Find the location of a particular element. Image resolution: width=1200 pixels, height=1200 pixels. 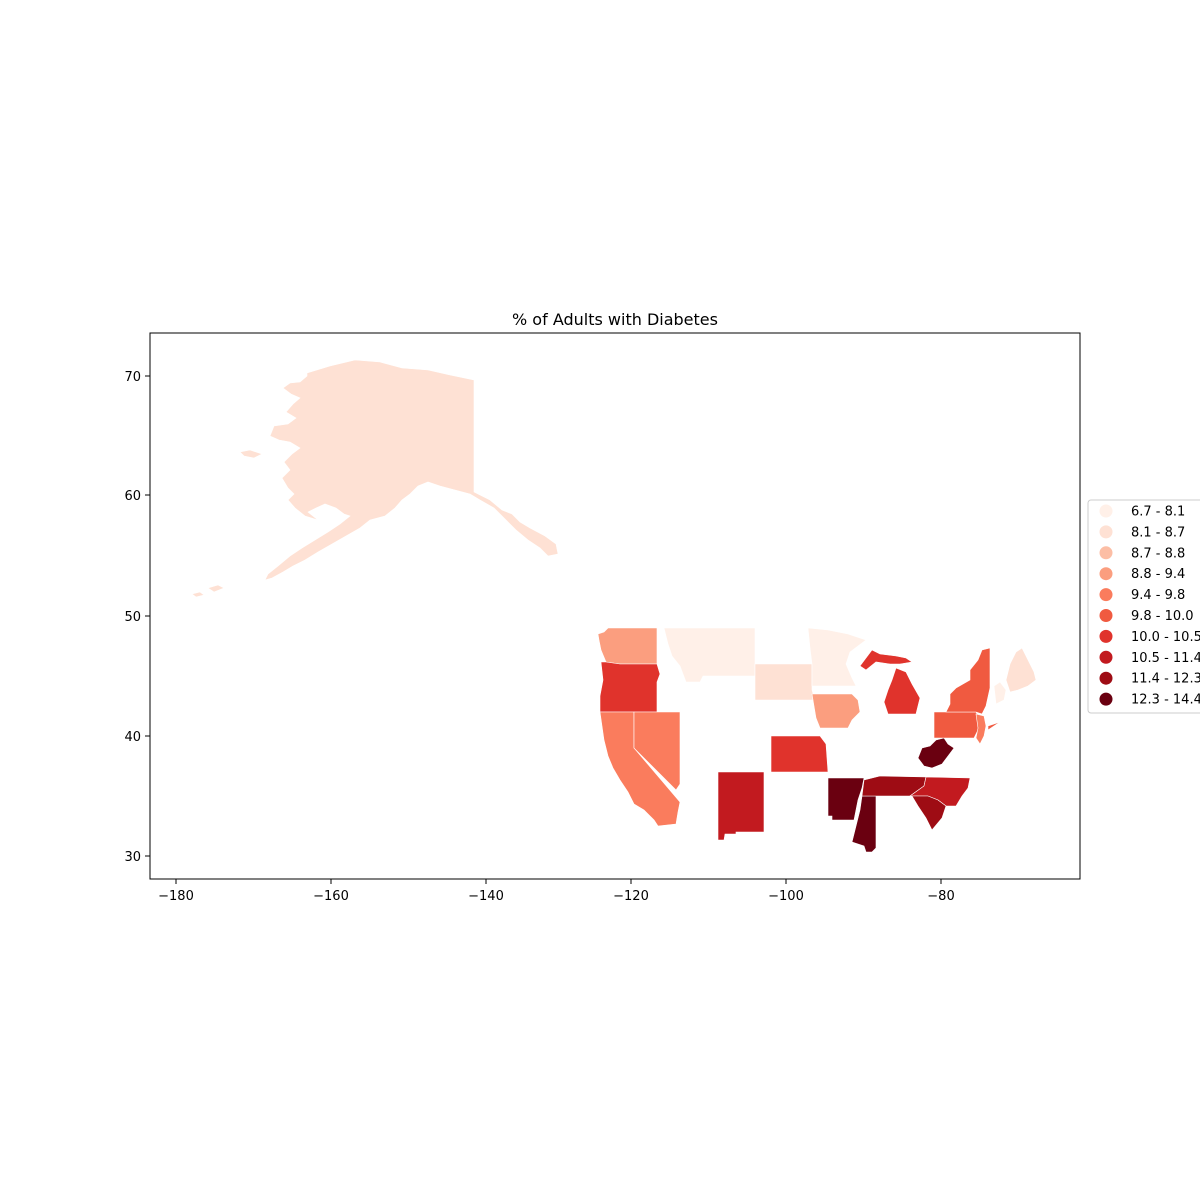

state-kansas is located at coordinates (799, 754).